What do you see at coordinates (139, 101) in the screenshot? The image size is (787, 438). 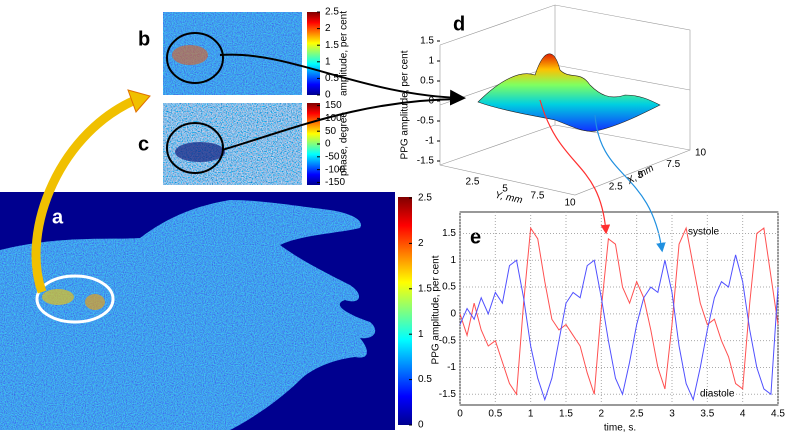 I see `arrow-head` at bounding box center [139, 101].